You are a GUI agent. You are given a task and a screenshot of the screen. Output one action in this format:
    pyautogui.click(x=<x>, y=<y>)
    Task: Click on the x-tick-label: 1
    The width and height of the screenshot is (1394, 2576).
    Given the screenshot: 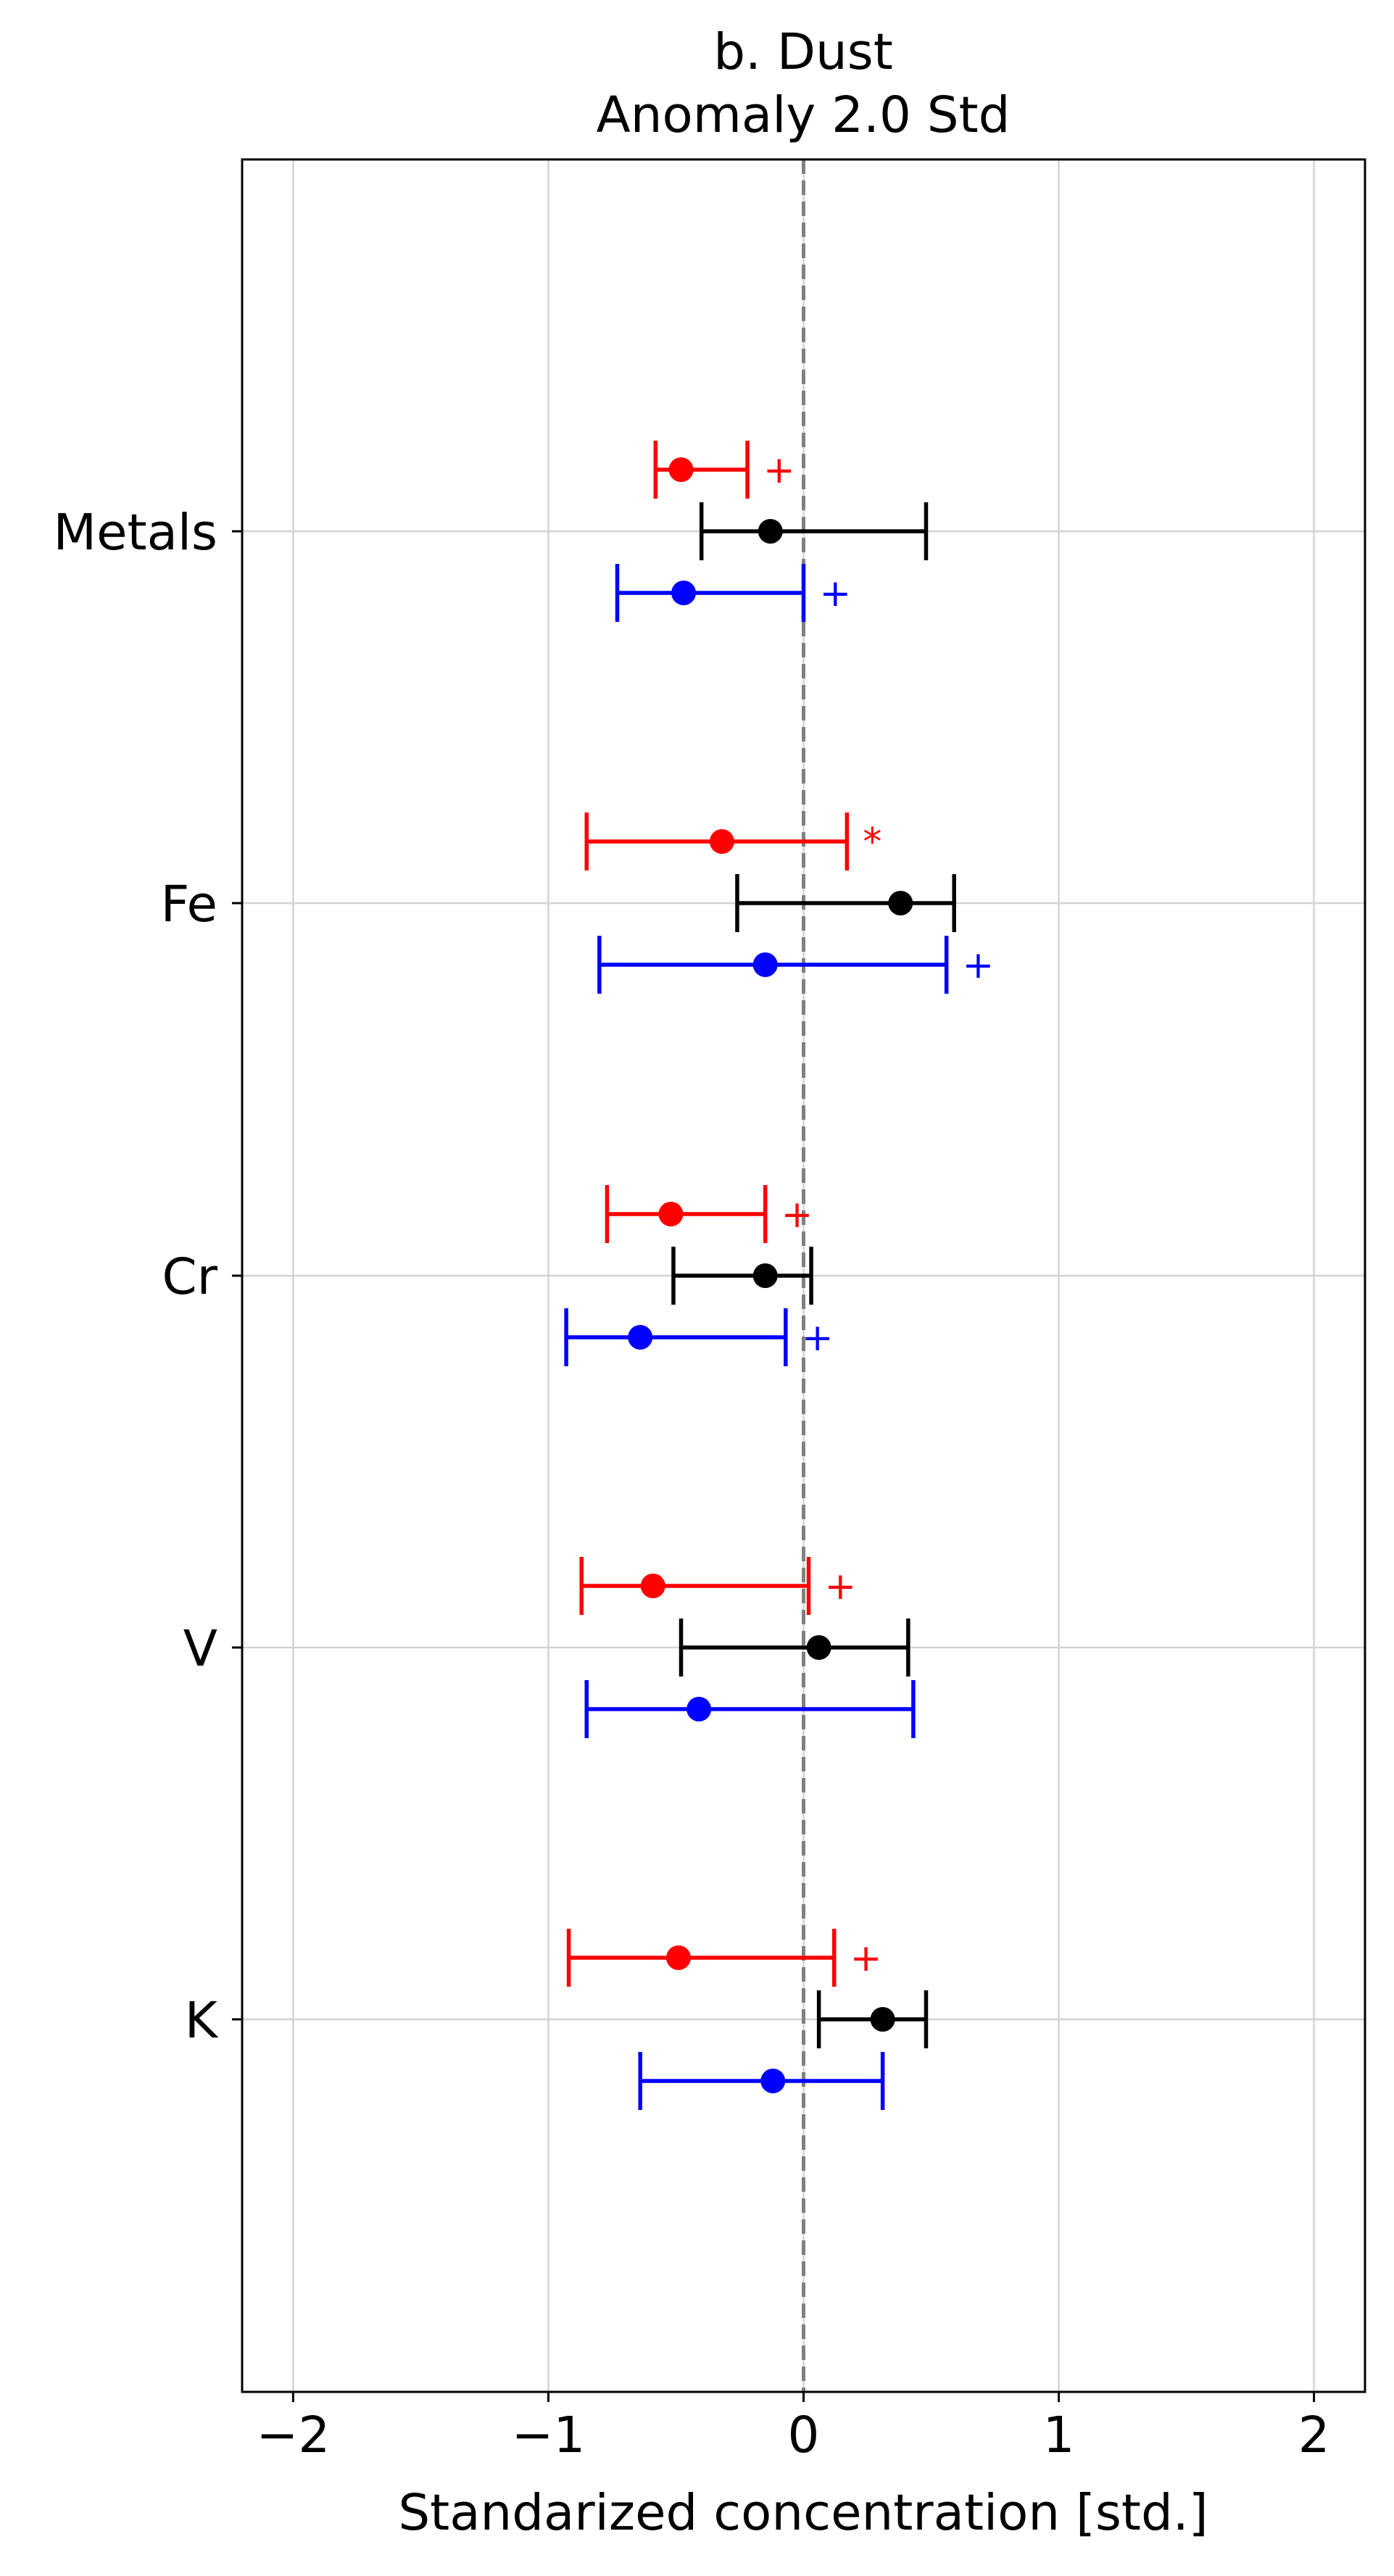 What is the action you would take?
    pyautogui.click(x=1059, y=2435)
    